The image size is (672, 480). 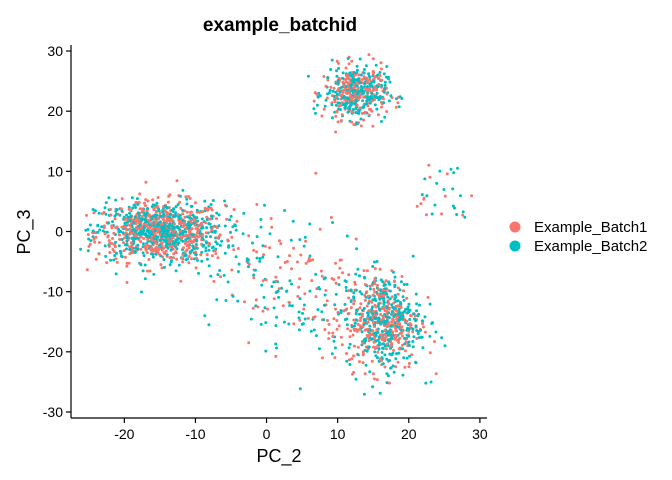 What do you see at coordinates (53, 412) in the screenshot?
I see `y-tick-label: -30` at bounding box center [53, 412].